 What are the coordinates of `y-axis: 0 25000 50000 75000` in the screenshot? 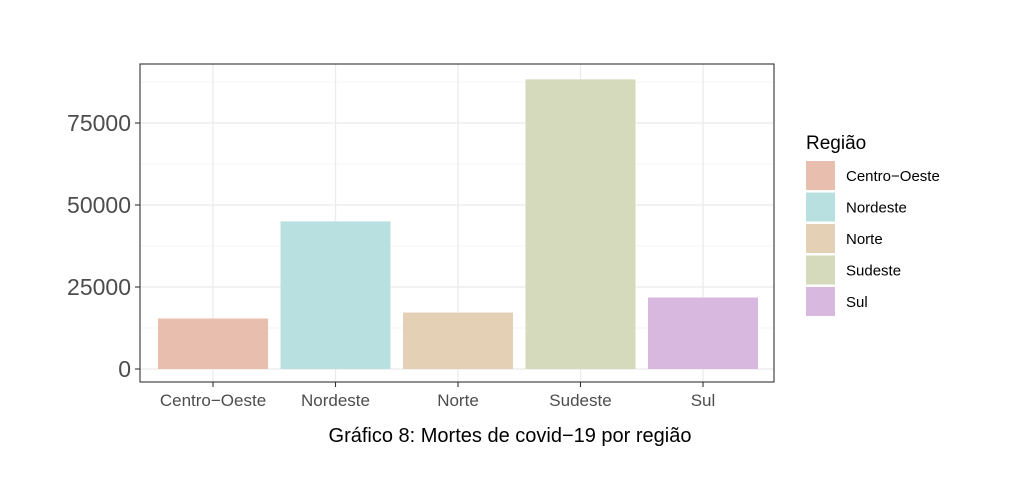 It's located at (103, 246).